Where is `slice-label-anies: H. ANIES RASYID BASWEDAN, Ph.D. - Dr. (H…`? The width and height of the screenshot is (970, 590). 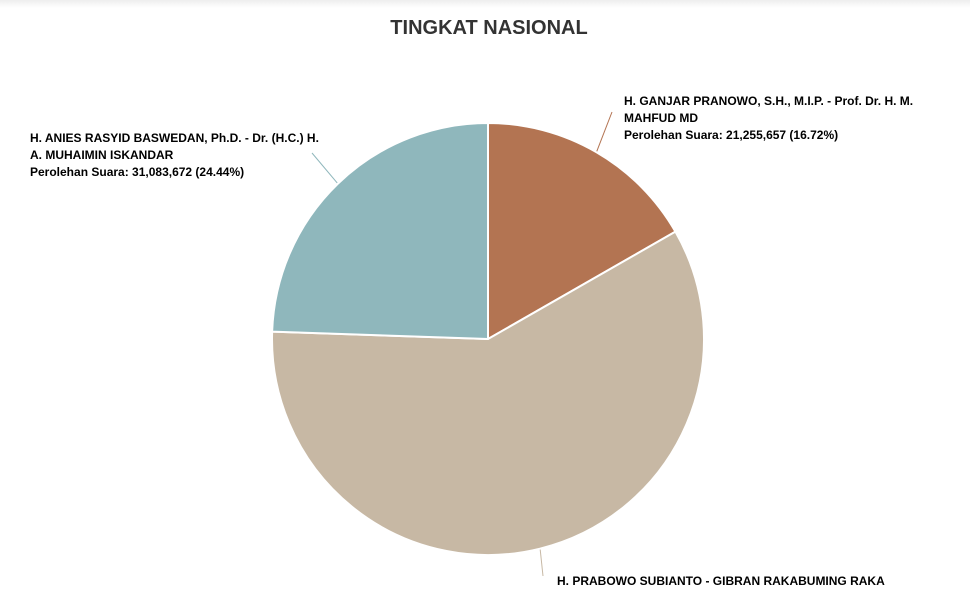 slice-label-anies: H. ANIES RASYID BASWEDAN, Ph.D. - Dr. (H… is located at coordinates (175, 155).